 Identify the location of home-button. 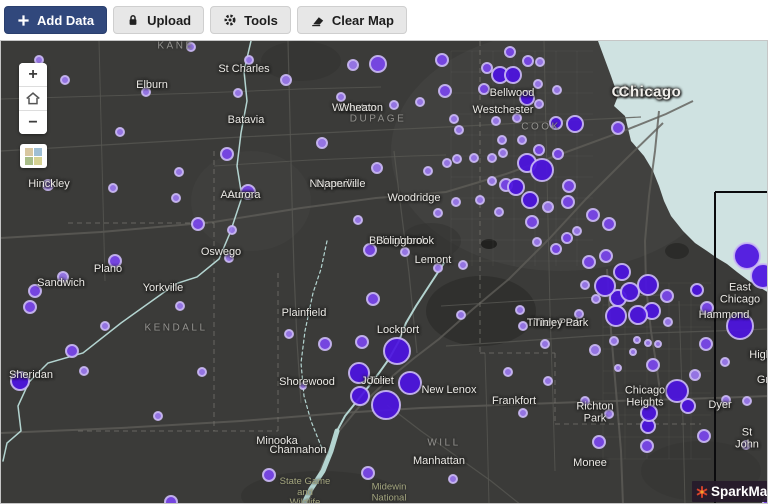
(33, 99).